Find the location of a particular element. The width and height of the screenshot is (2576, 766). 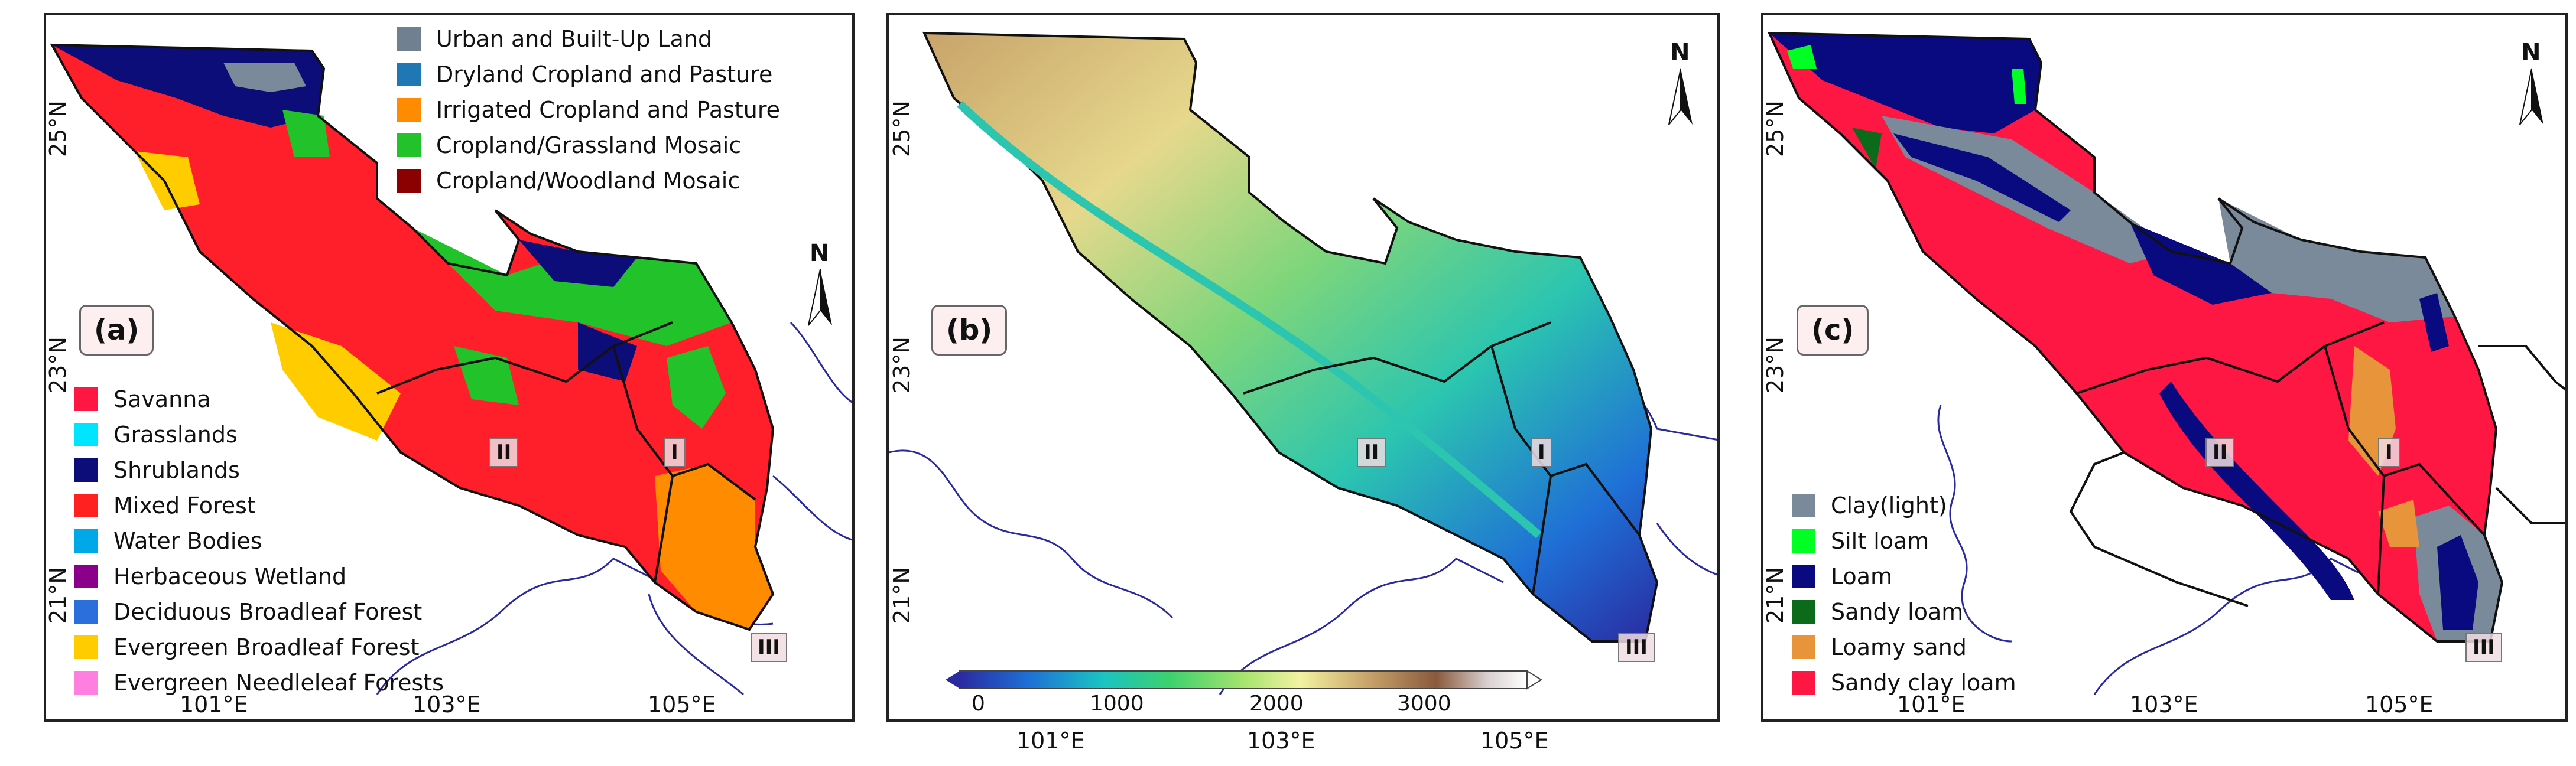

legend-label: Deciduous Broadleaf Forest is located at coordinates (268, 612).